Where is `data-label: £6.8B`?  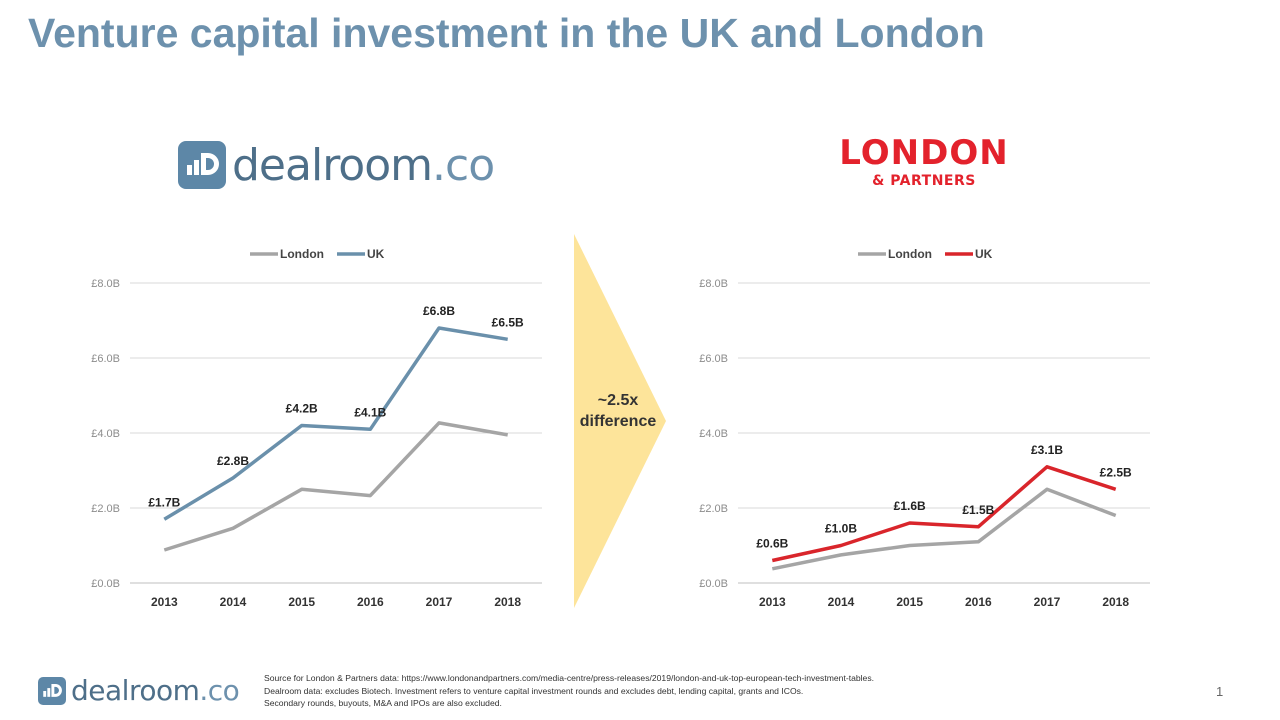 data-label: £6.8B is located at coordinates (439, 311).